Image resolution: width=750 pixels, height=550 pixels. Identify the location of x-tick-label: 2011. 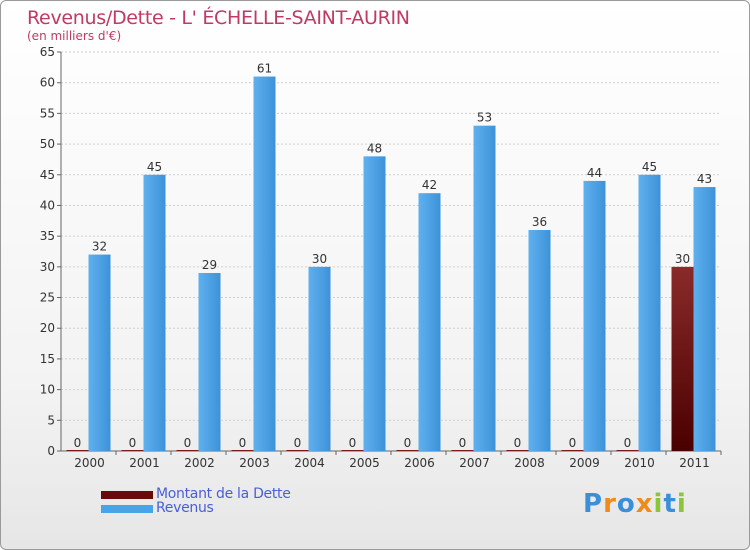
(694, 463).